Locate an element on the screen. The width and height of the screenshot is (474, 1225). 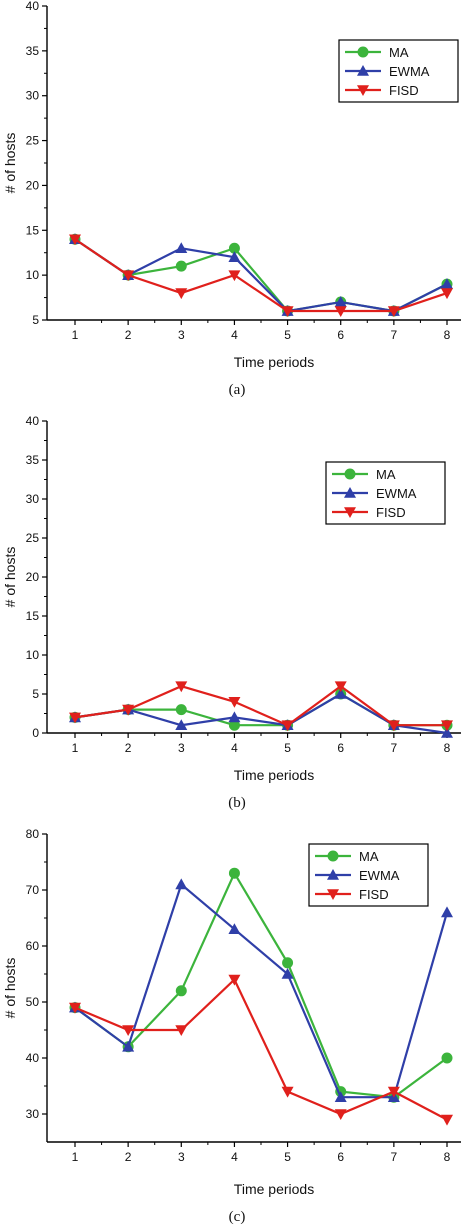
panel-caption: (b) is located at coordinates (237, 803).